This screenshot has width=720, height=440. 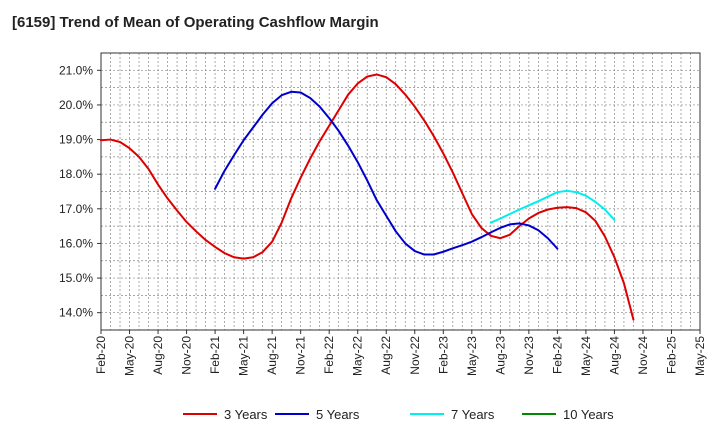 I want to click on x-tick-label: Nov-24, so click(x=643, y=355).